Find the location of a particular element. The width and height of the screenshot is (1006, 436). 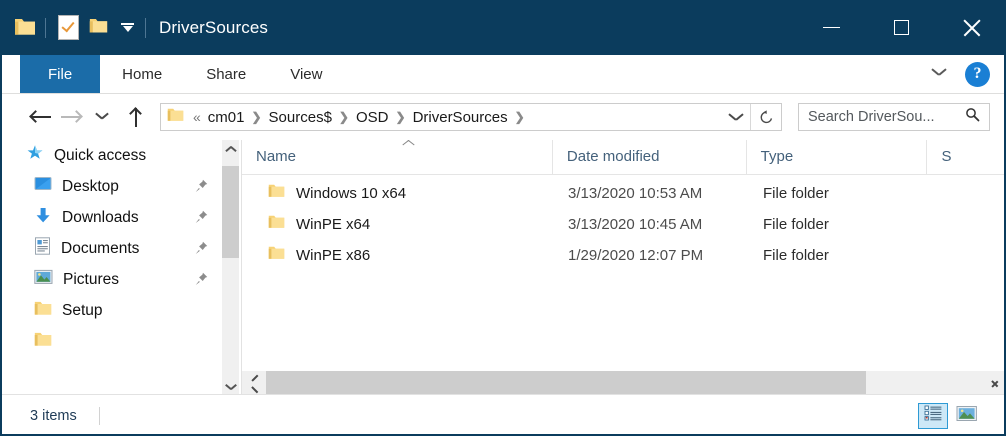

column-header-type: Type is located at coordinates (836, 157).